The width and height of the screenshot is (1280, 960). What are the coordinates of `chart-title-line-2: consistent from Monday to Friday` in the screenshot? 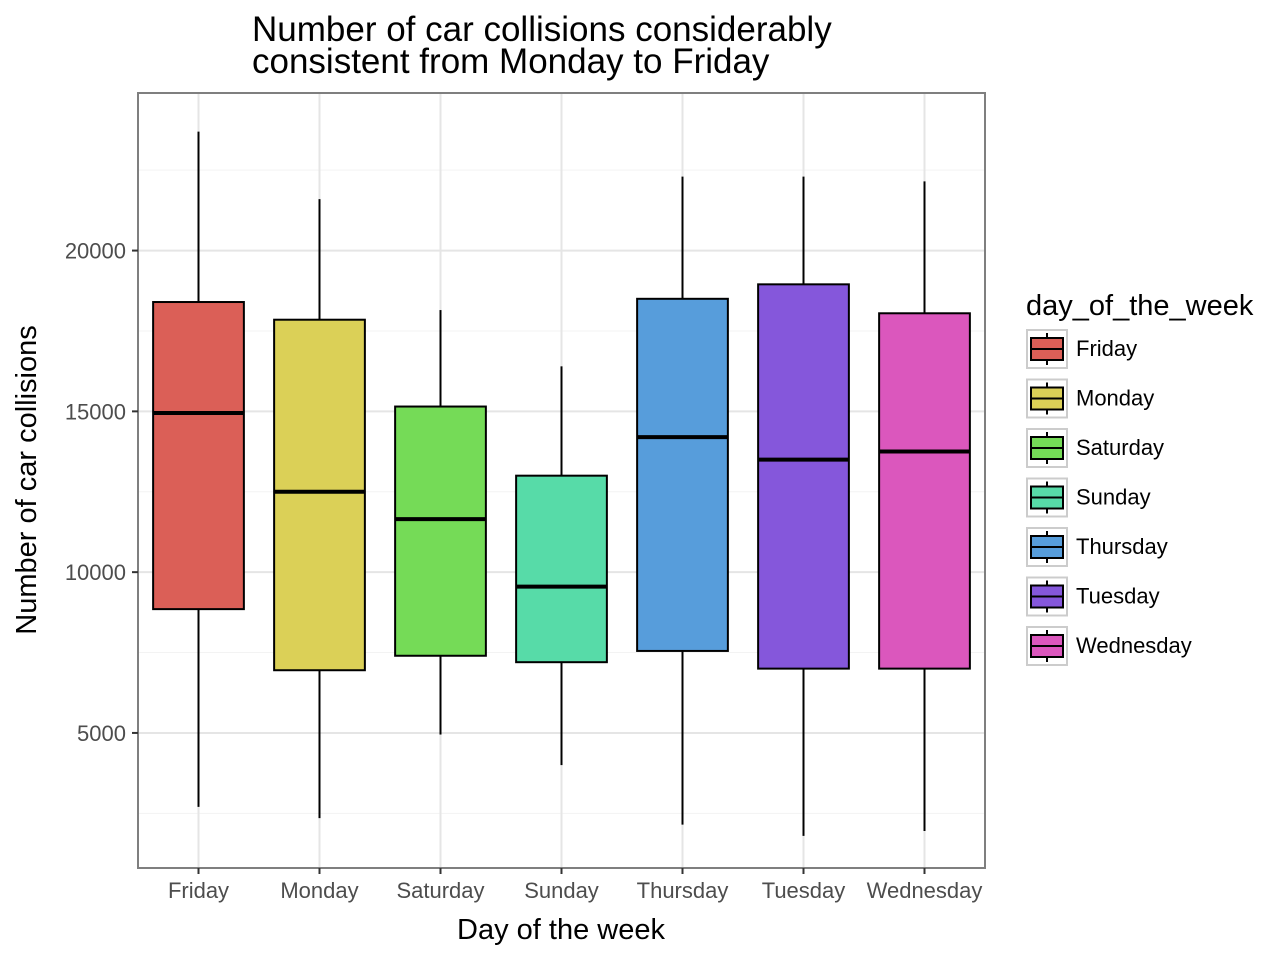 It's located at (511, 61).